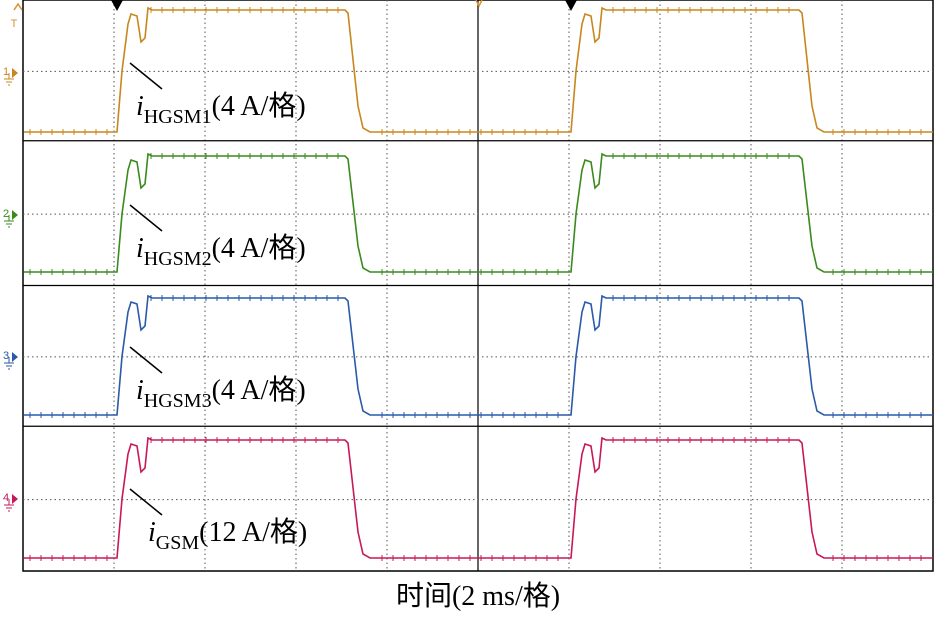  Describe the element at coordinates (479, 4) in the screenshot. I see `trigger-level` at that location.